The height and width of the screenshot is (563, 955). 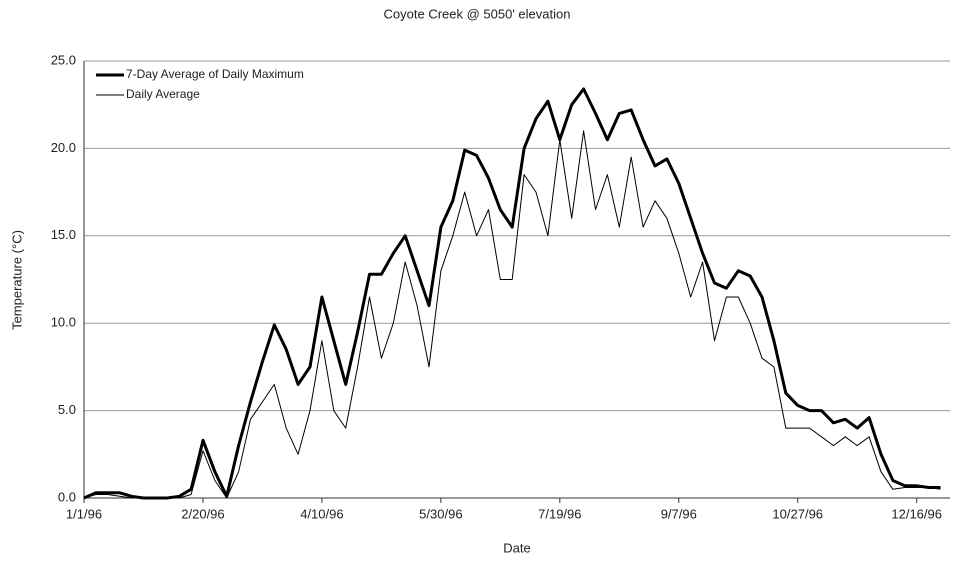 I want to click on y-tick-label: 15.0, so click(x=63, y=234).